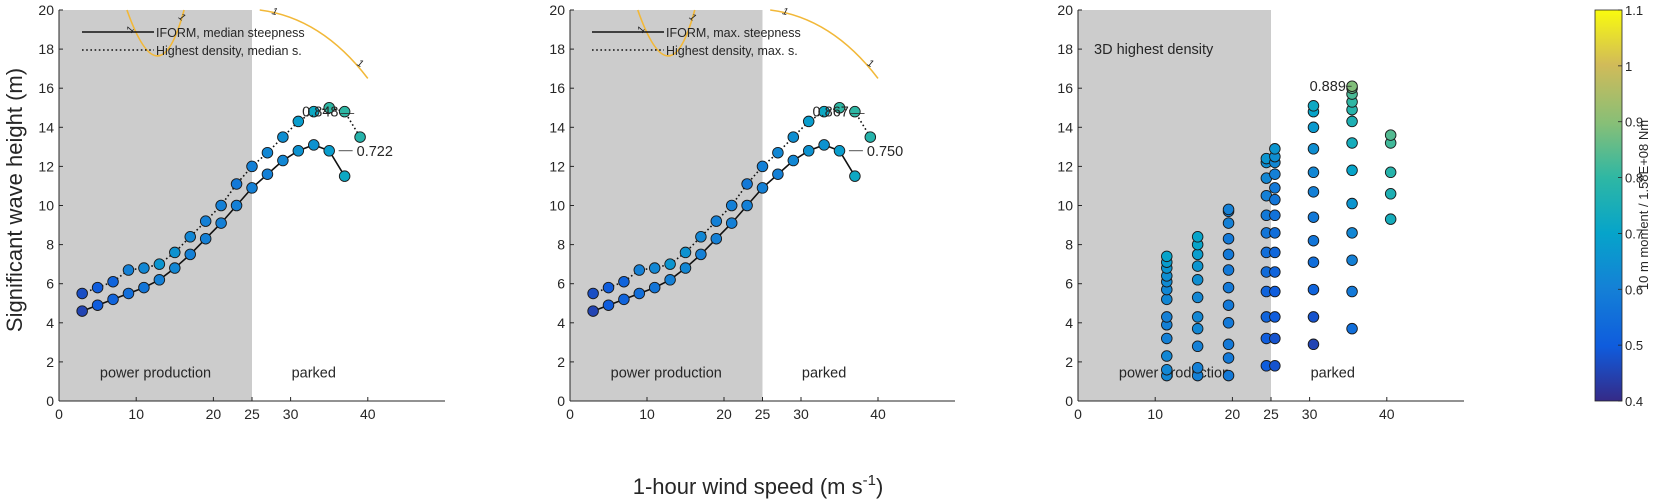  I want to click on y-tick-label: 10, so click(46, 206).